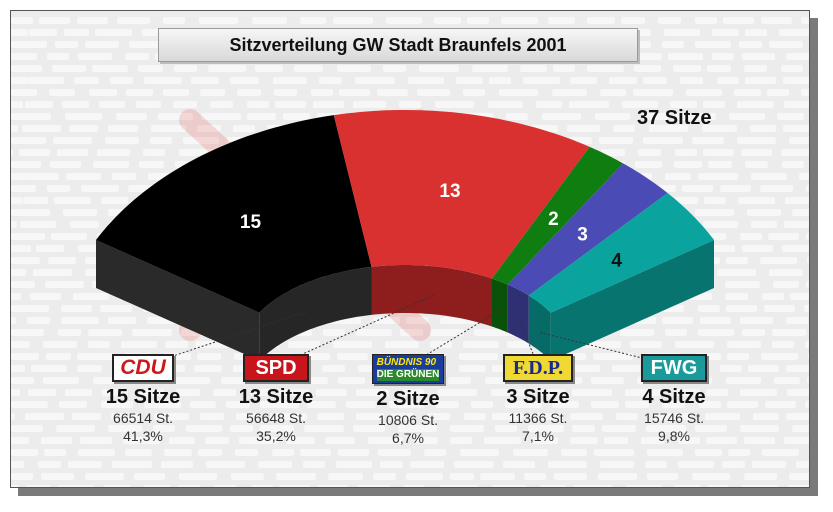  What do you see at coordinates (143, 418) in the screenshot?
I see `cdu-votes: 66514 St.` at bounding box center [143, 418].